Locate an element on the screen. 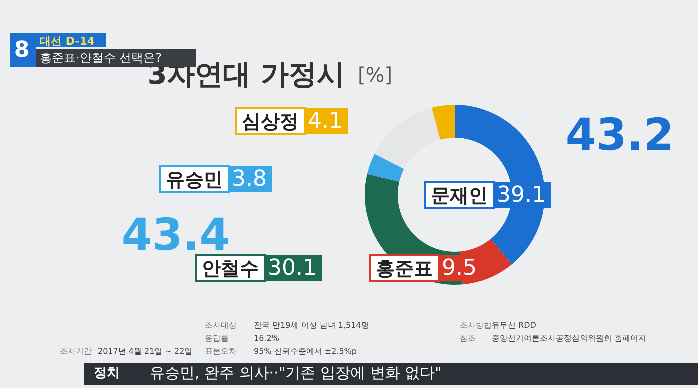  legend-label: 심상정 is located at coordinates (270, 122).